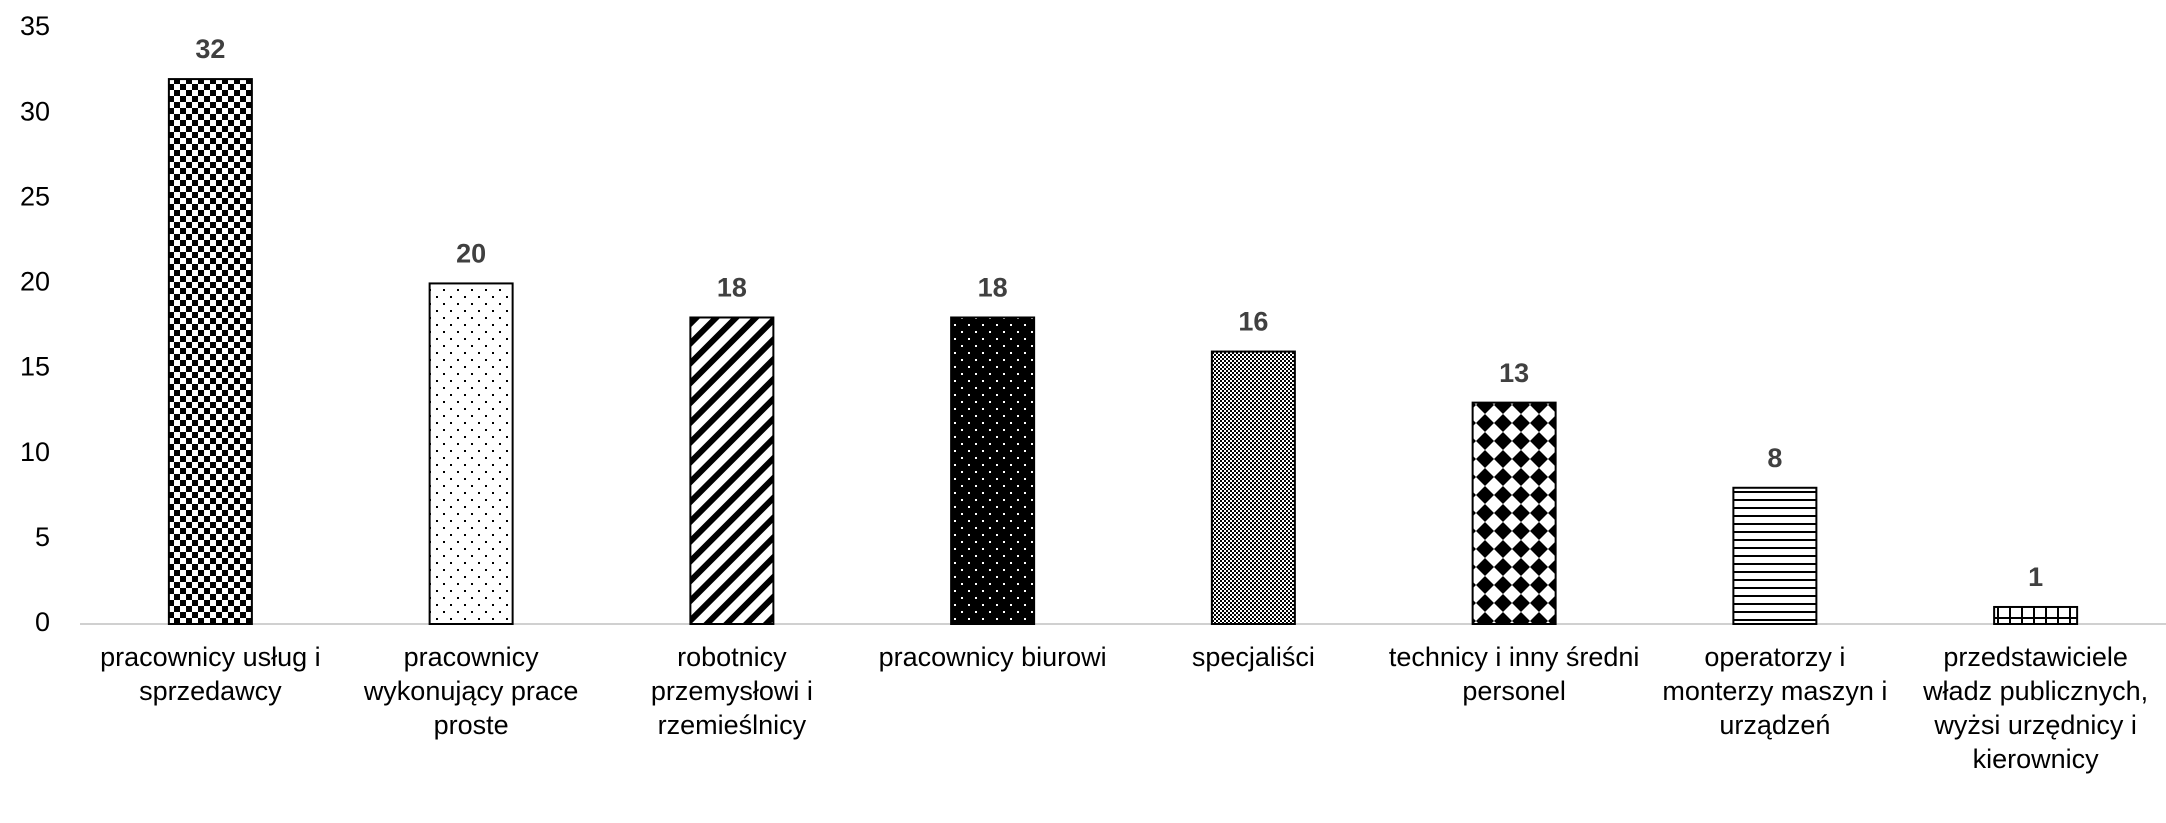 The image size is (2166, 823). What do you see at coordinates (35, 111) in the screenshot?
I see `y-tick-label: 30` at bounding box center [35, 111].